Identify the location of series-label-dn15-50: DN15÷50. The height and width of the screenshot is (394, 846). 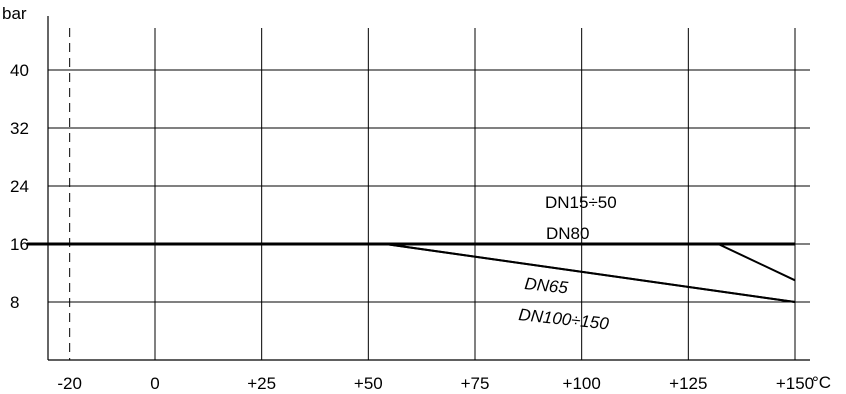
(581, 202).